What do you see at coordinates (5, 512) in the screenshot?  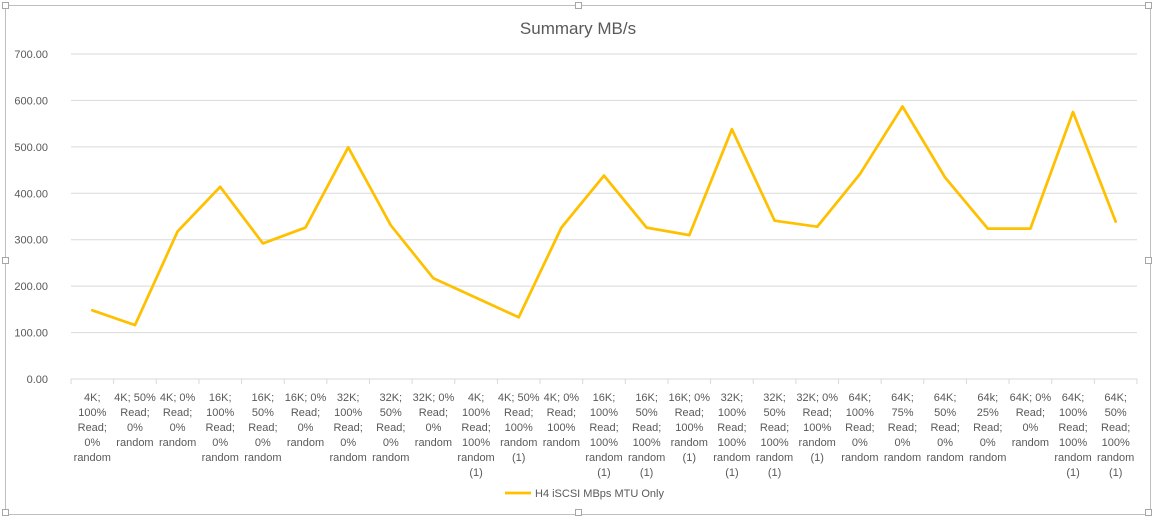 I see `resize-handle-bottom-left` at bounding box center [5, 512].